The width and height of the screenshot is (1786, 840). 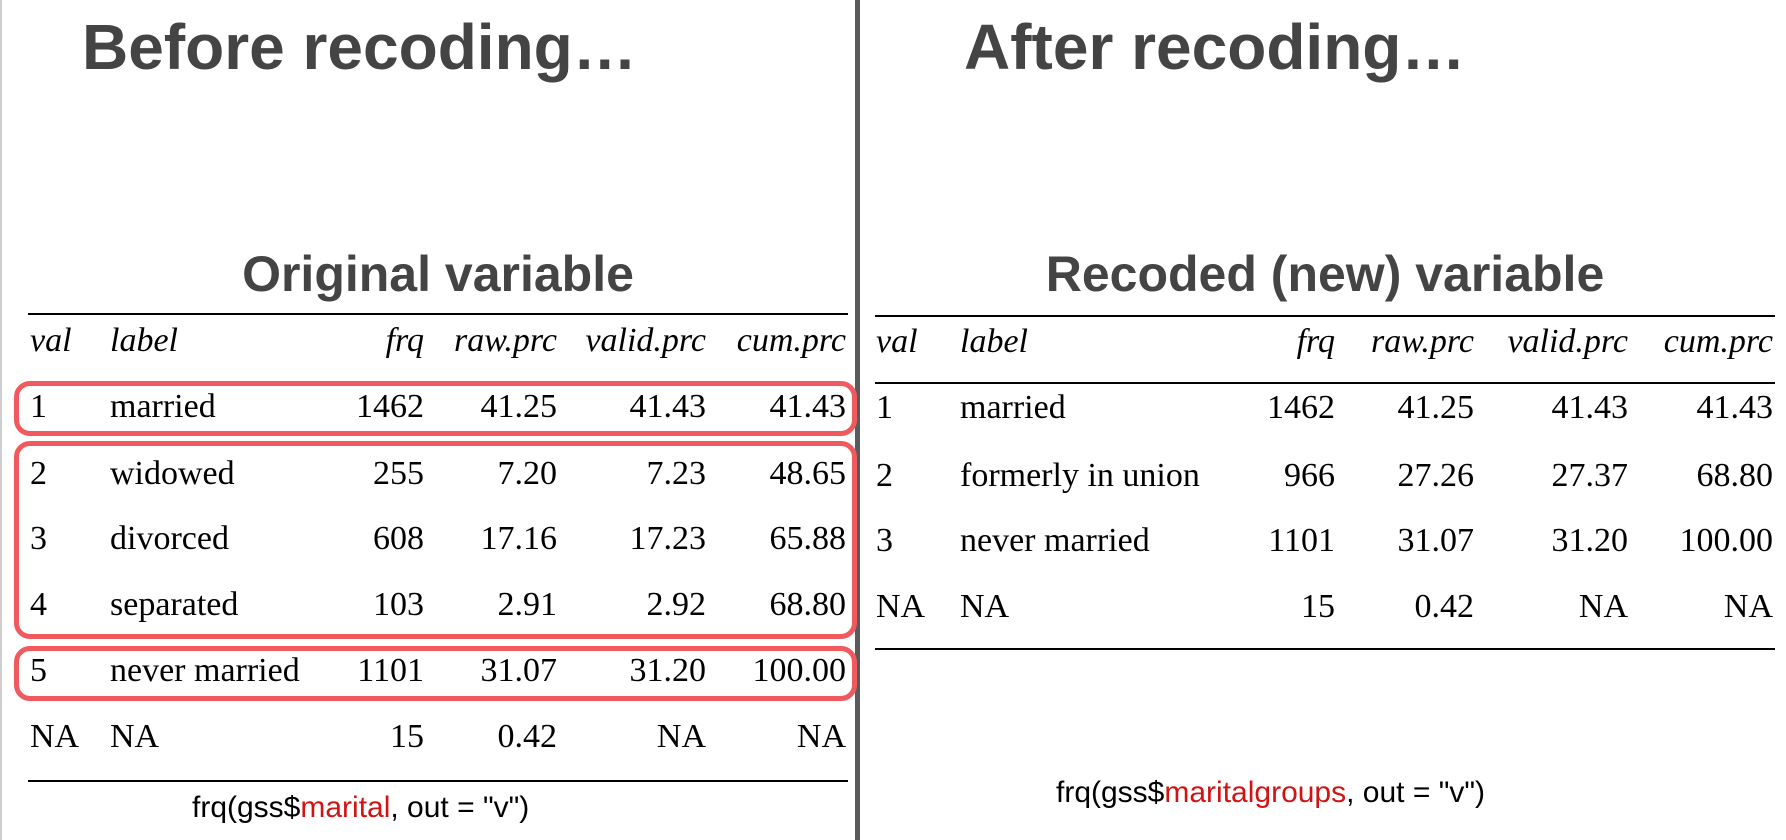 What do you see at coordinates (438, 274) in the screenshot?
I see `original-variable-title: Original variable` at bounding box center [438, 274].